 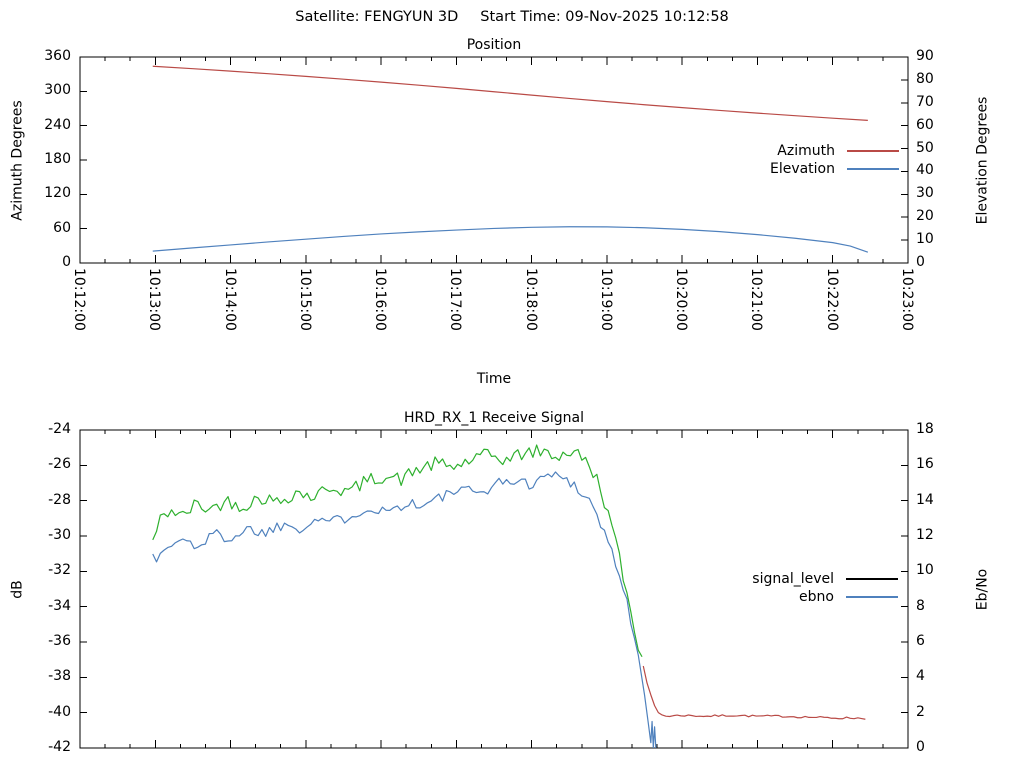 What do you see at coordinates (605, 299) in the screenshot?
I see `tick-label: 10:19:00` at bounding box center [605, 299].